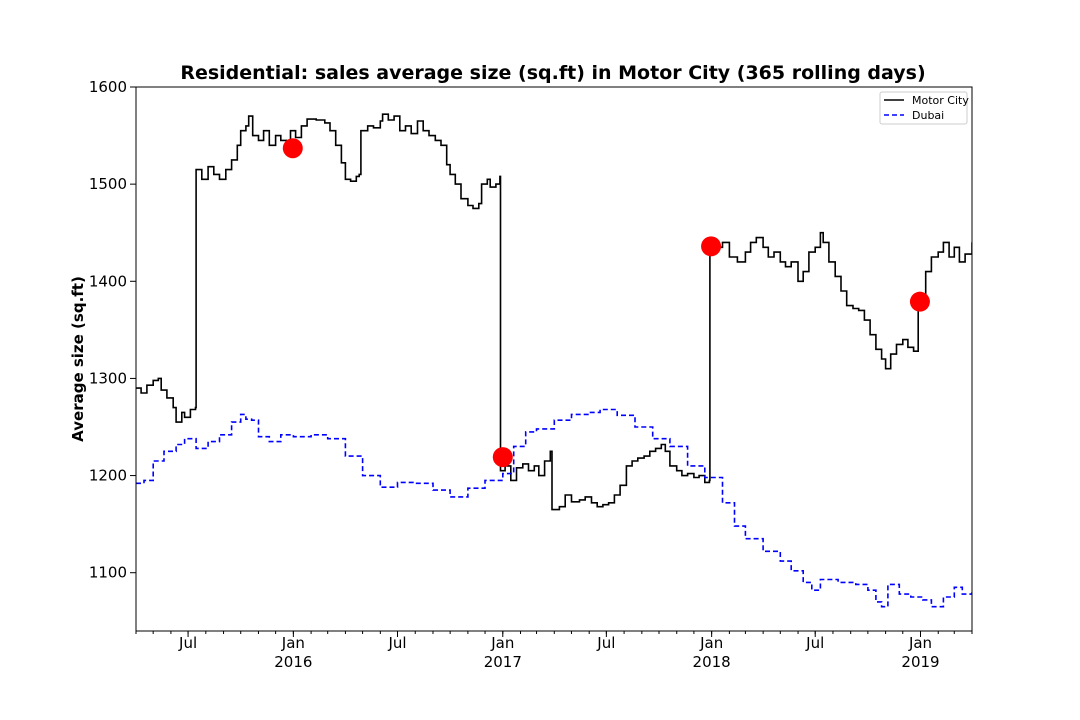  I want to click on y-tick-label: 1300, so click(108, 378).